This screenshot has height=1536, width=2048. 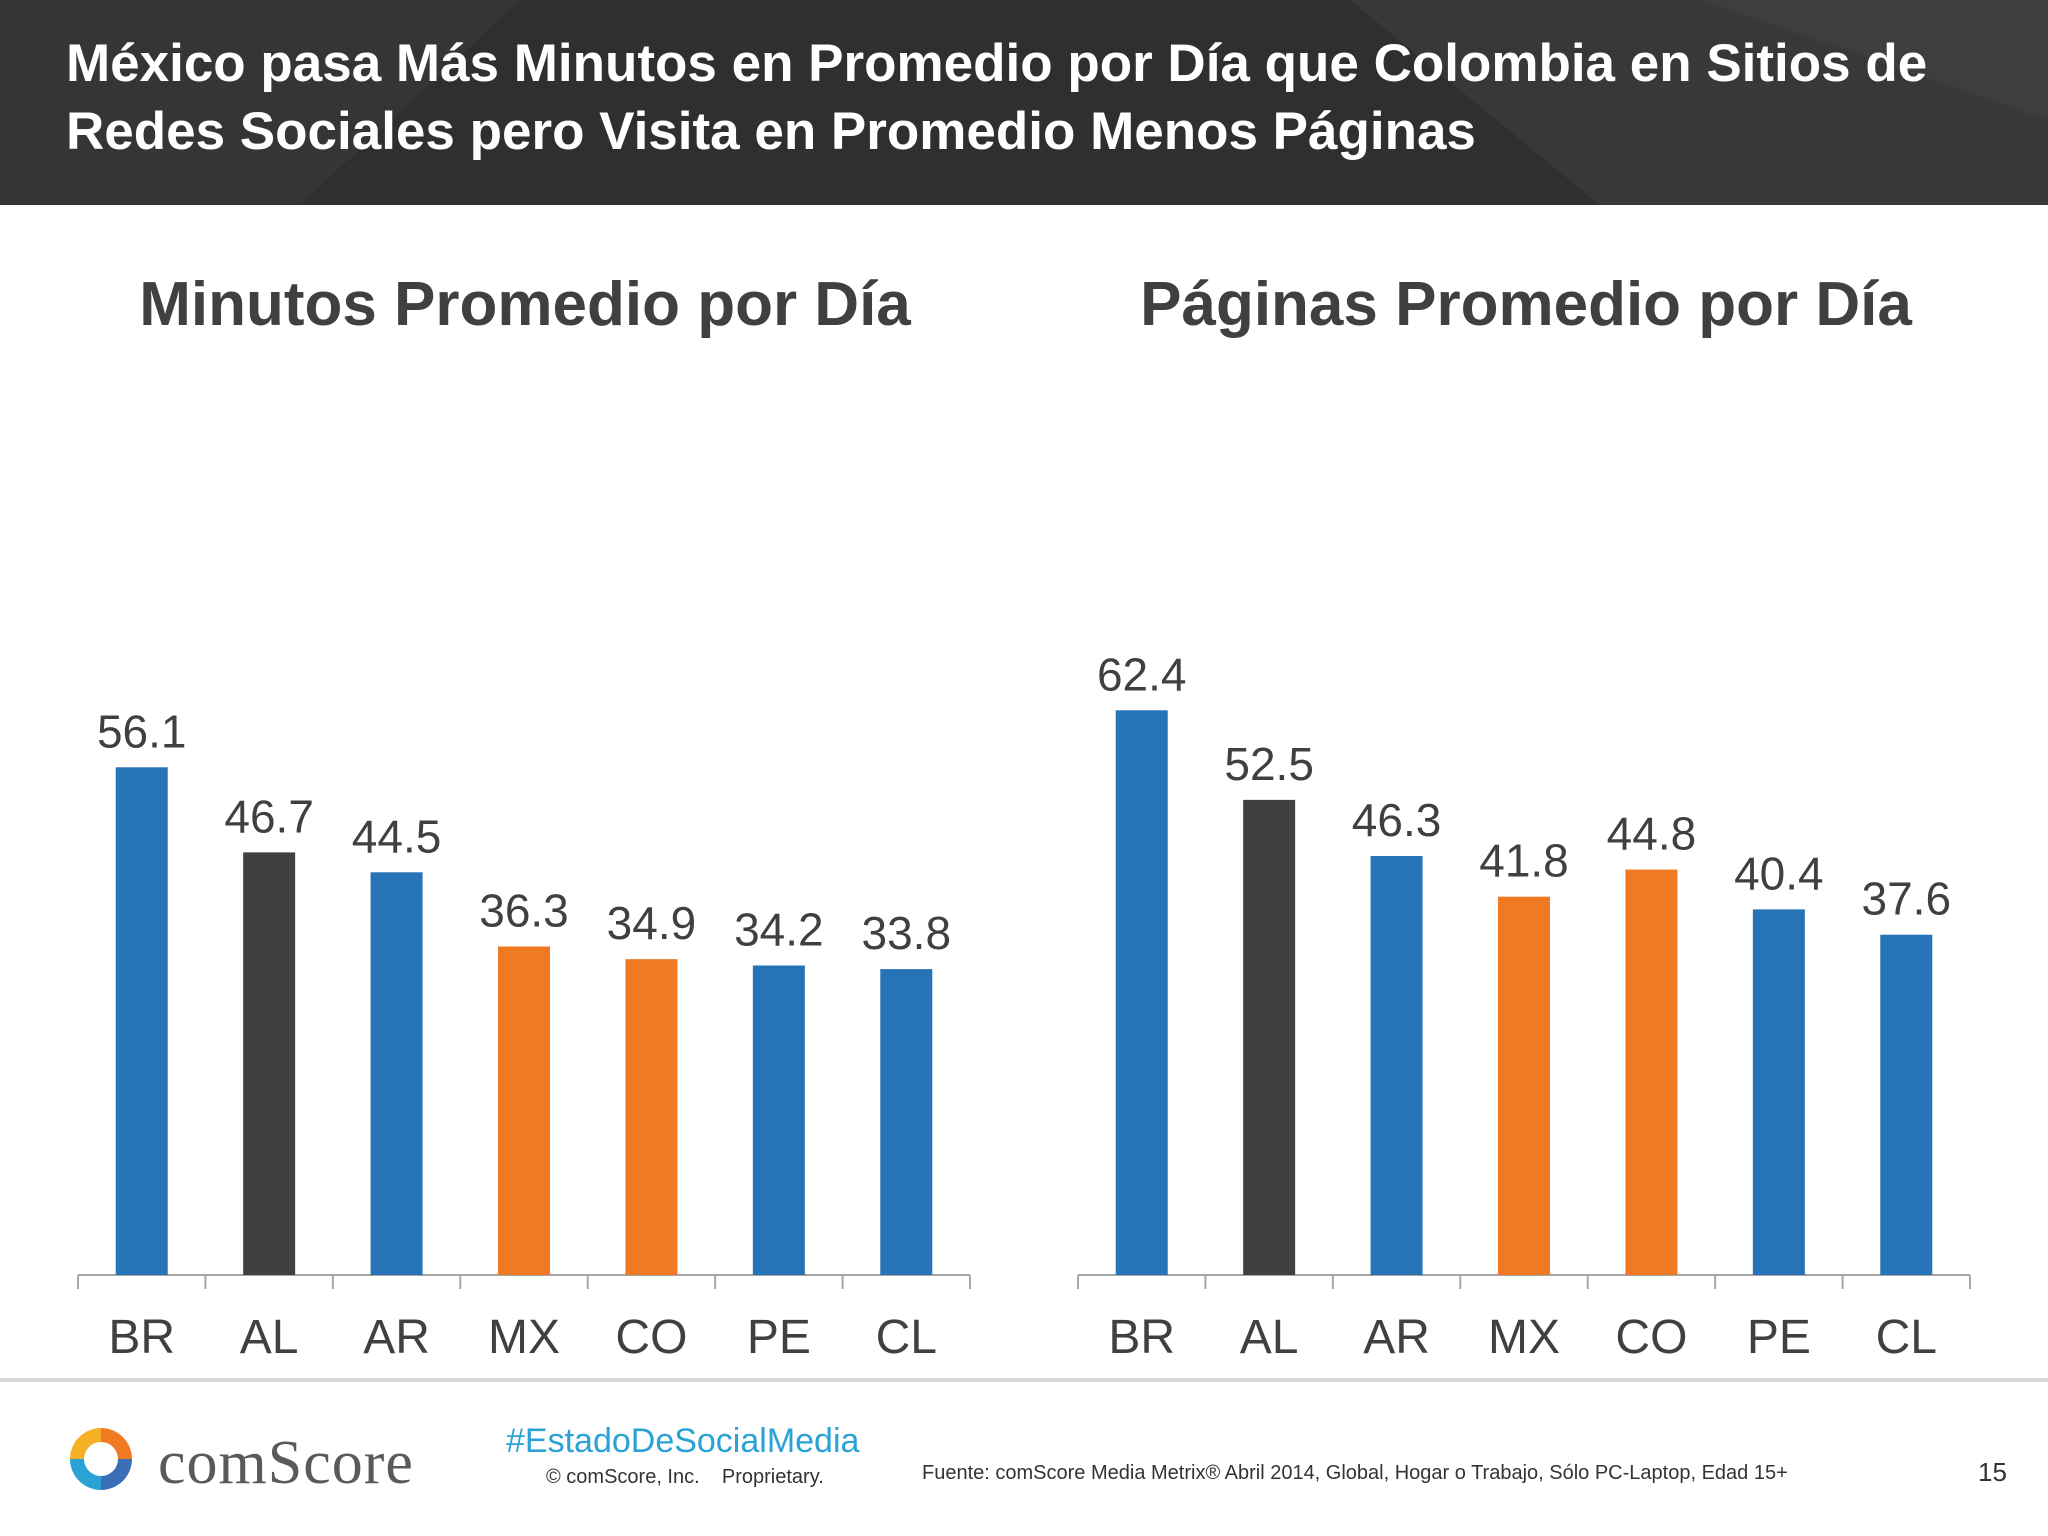 What do you see at coordinates (524, 910) in the screenshot?
I see `data-label: 36.3` at bounding box center [524, 910].